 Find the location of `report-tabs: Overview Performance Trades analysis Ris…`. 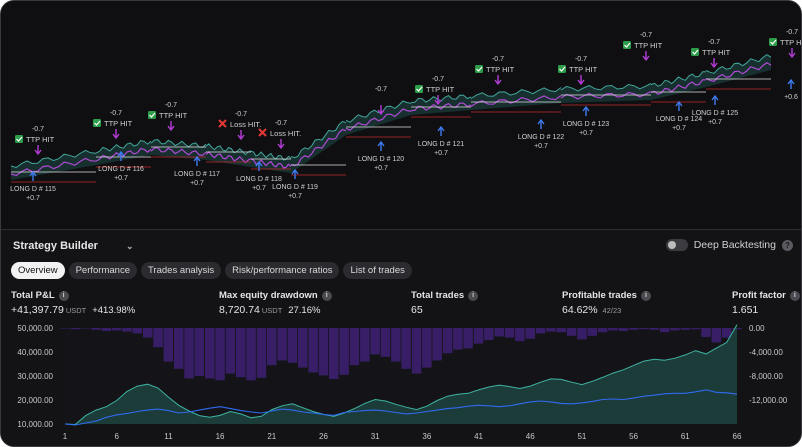

report-tabs: Overview Performance Trades analysis Ris… is located at coordinates (211, 270).